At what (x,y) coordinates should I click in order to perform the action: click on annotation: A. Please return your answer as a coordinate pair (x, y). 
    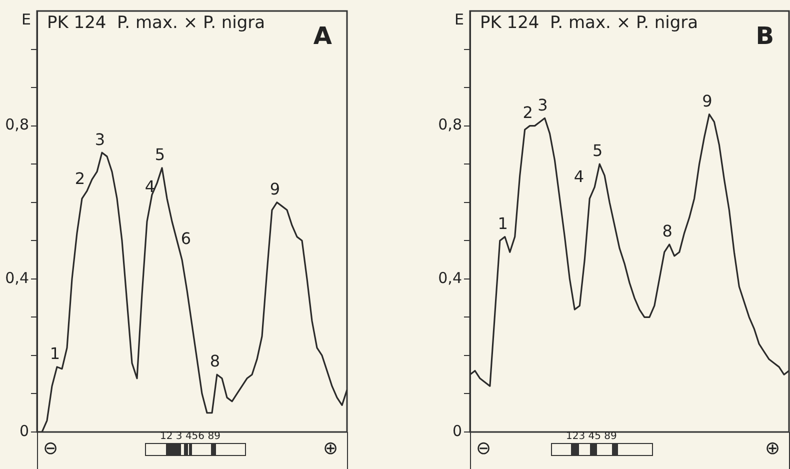
    Looking at the image, I should click on (322, 36).